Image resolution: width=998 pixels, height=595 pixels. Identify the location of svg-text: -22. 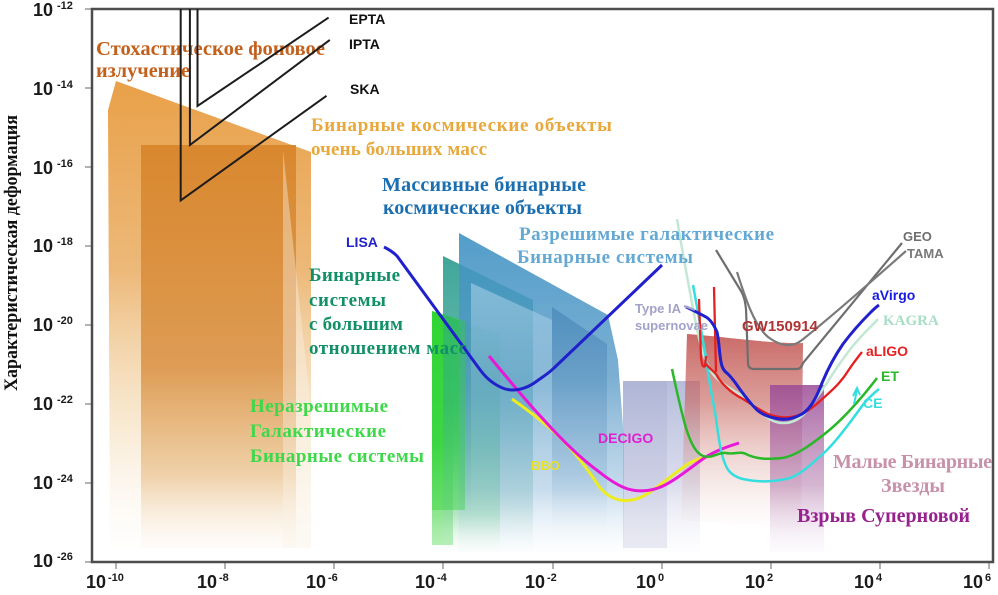
(65, 400).